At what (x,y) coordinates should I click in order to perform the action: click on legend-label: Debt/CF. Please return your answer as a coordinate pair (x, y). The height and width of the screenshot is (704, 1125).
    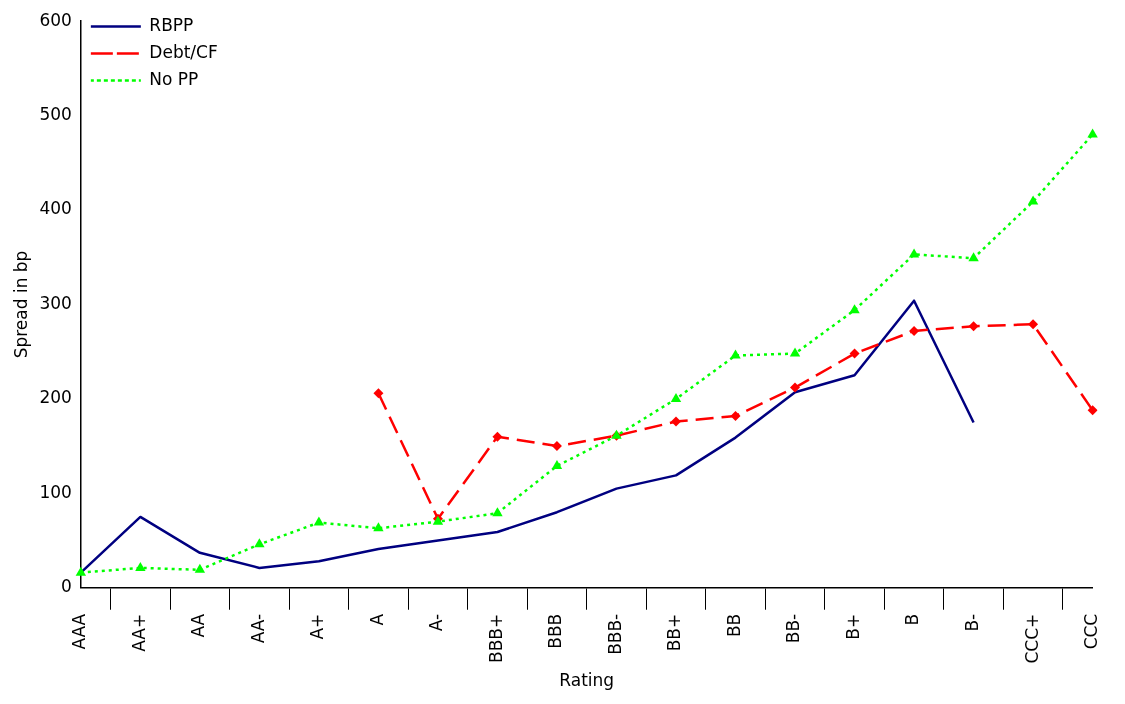
    Looking at the image, I should click on (183, 51).